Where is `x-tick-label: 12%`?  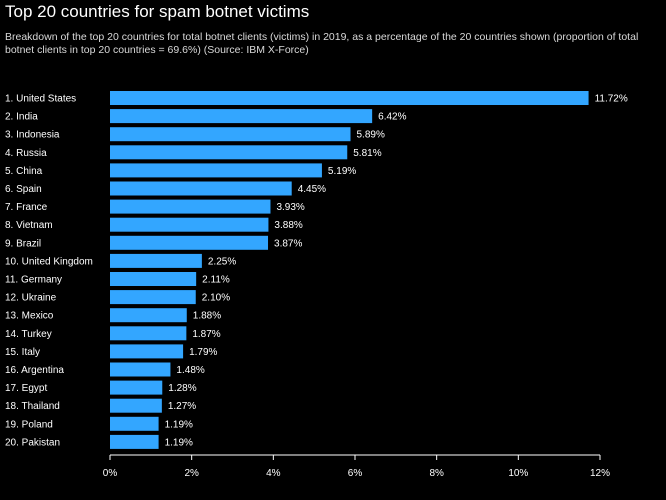 x-tick-label: 12% is located at coordinates (600, 473).